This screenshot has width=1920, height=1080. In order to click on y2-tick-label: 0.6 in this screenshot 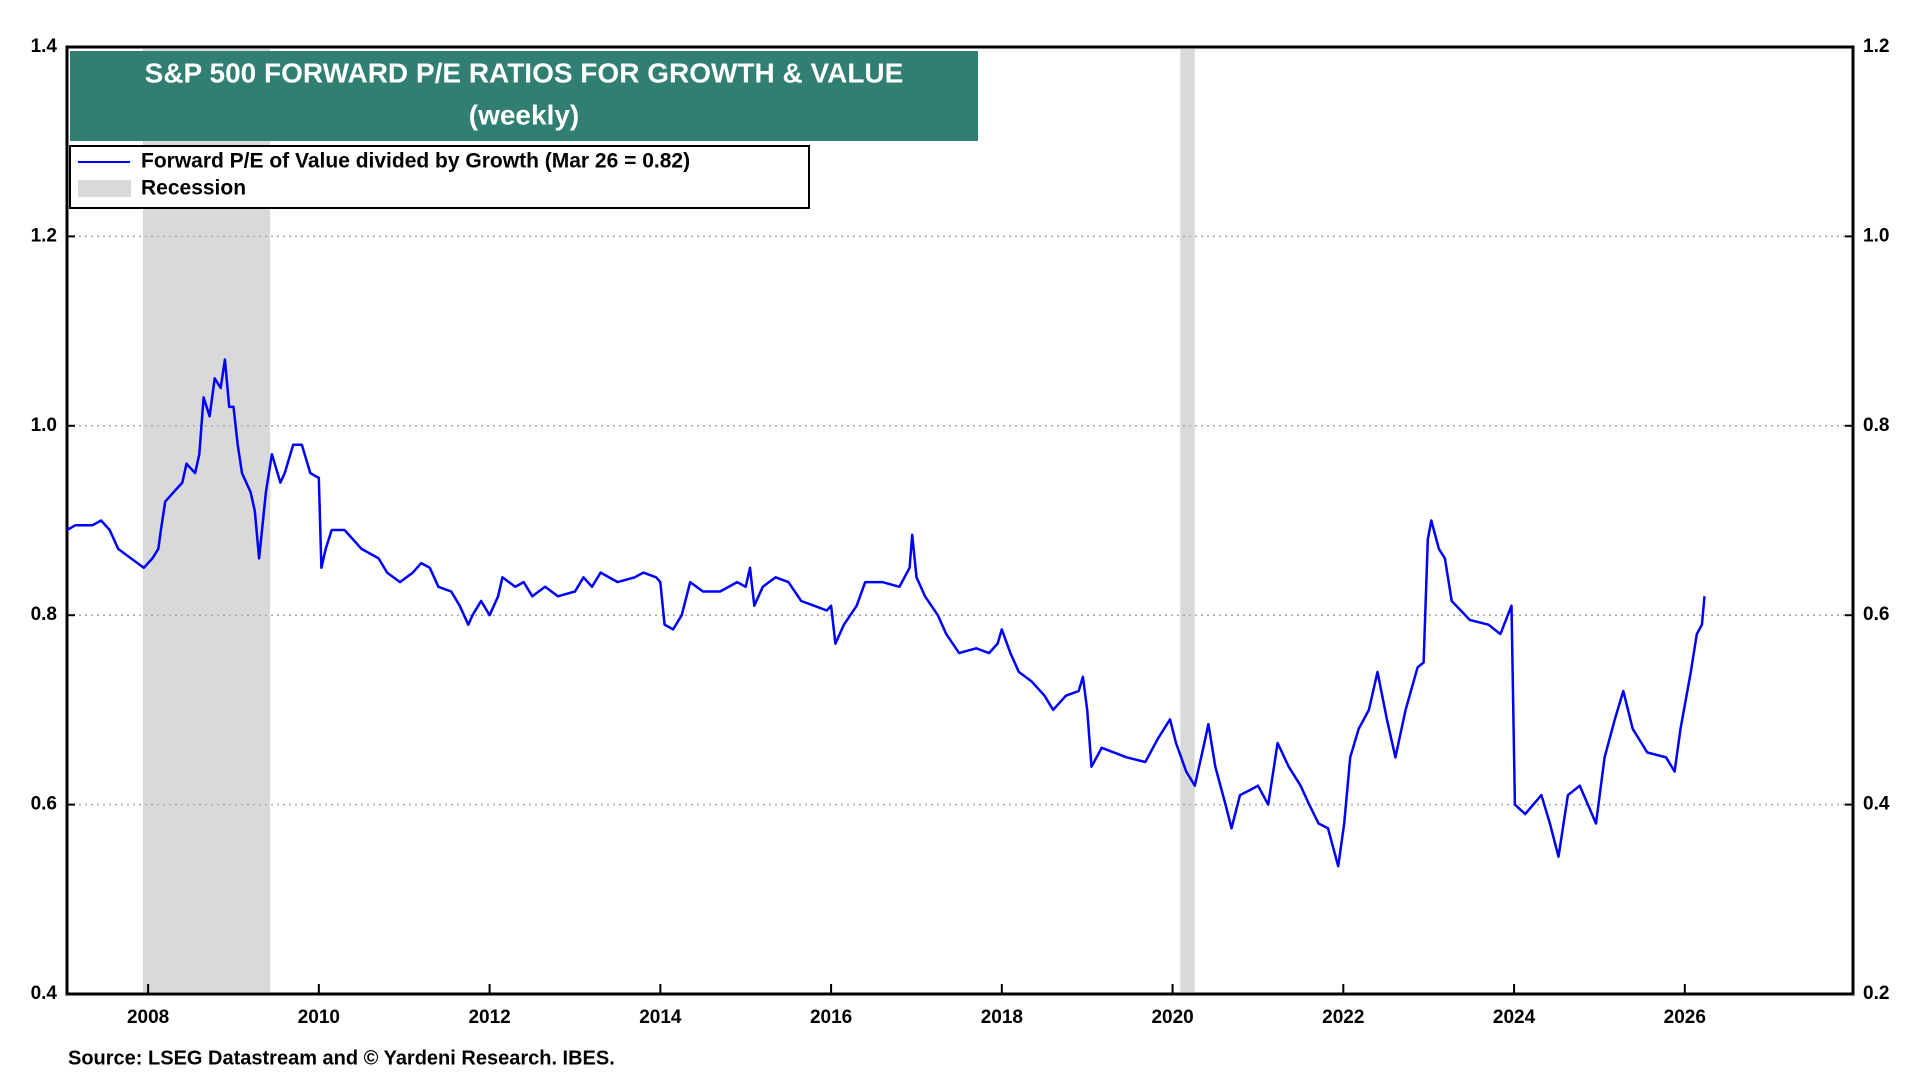, I will do `click(1876, 614)`.